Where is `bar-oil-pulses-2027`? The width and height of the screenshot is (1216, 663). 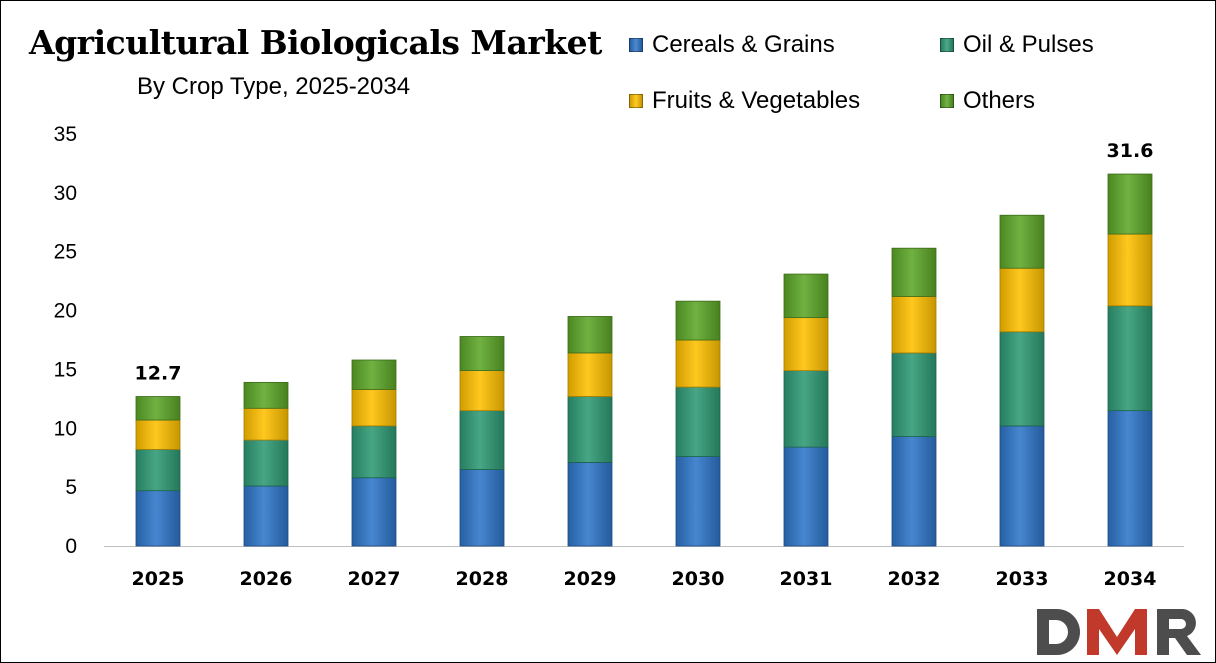
bar-oil-pulses-2027 is located at coordinates (374, 452).